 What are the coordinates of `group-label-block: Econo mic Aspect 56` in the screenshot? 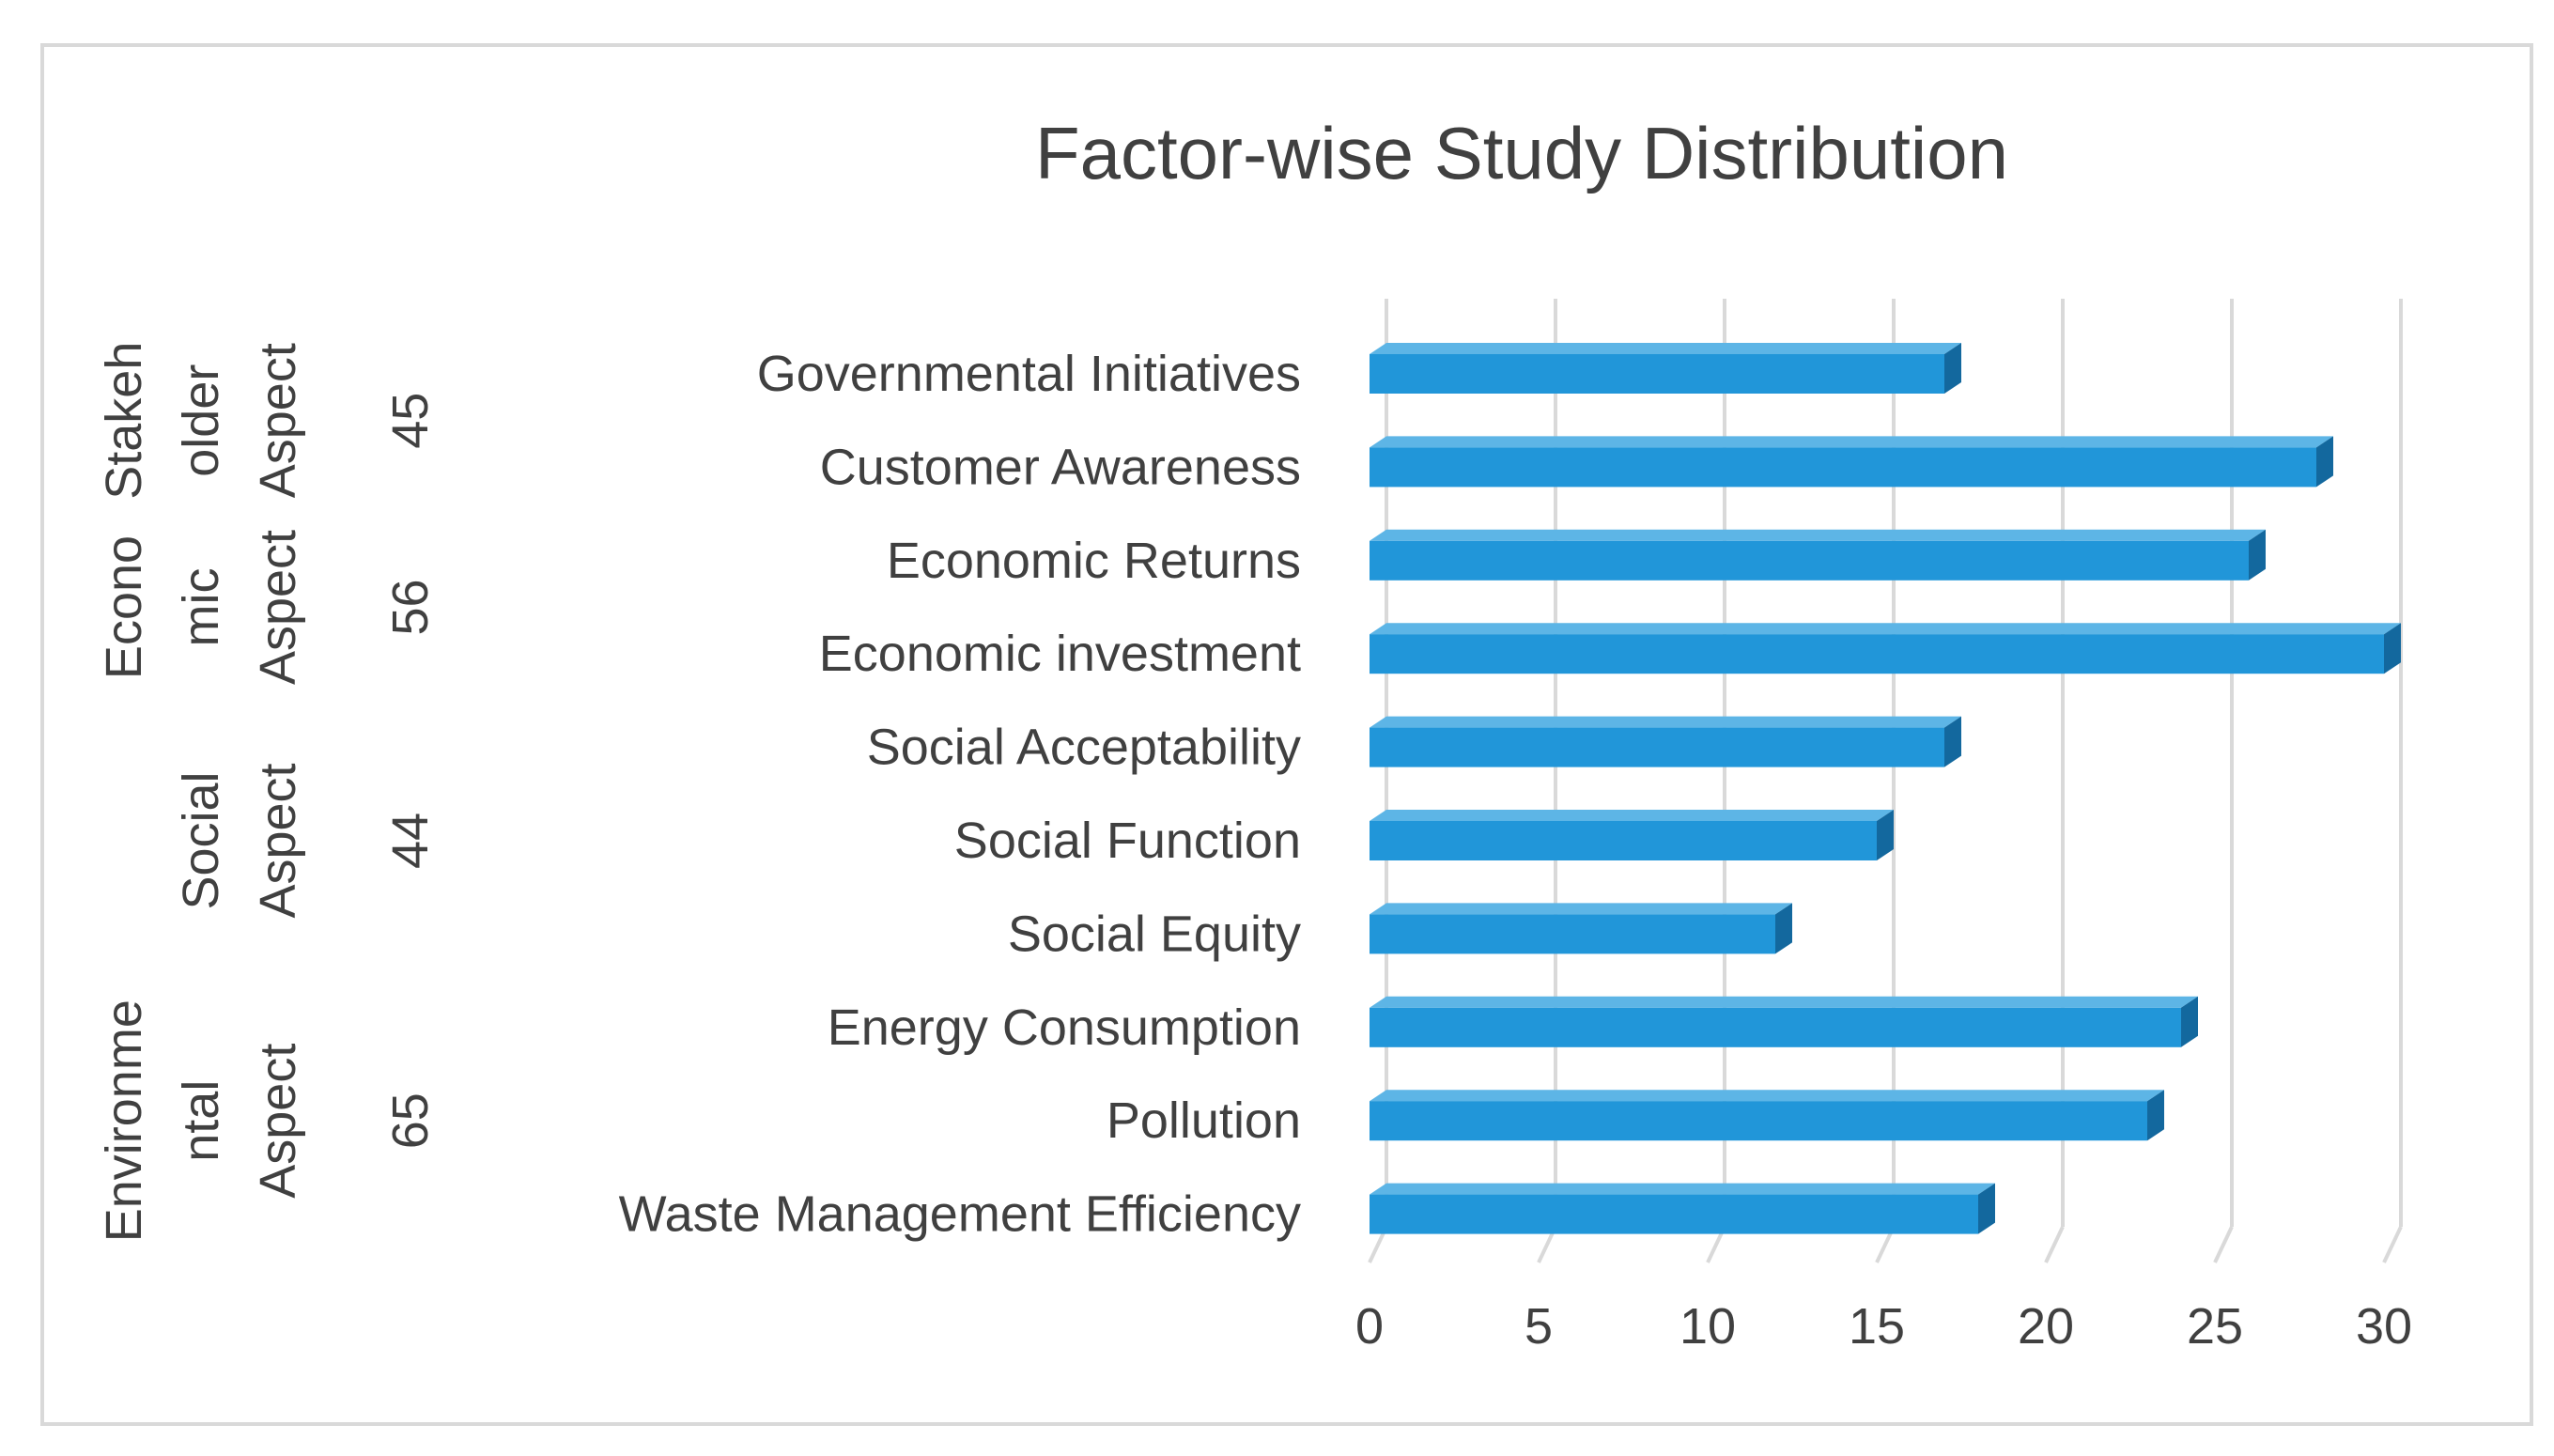 It's located at (267, 607).